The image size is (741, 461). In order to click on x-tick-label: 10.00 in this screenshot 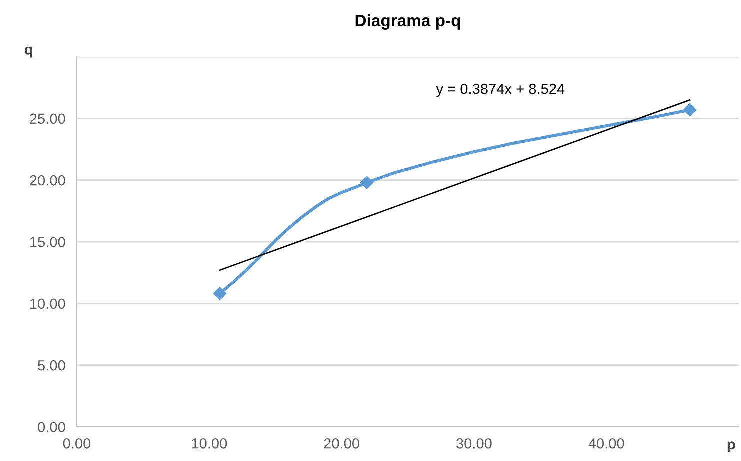, I will do `click(210, 443)`.